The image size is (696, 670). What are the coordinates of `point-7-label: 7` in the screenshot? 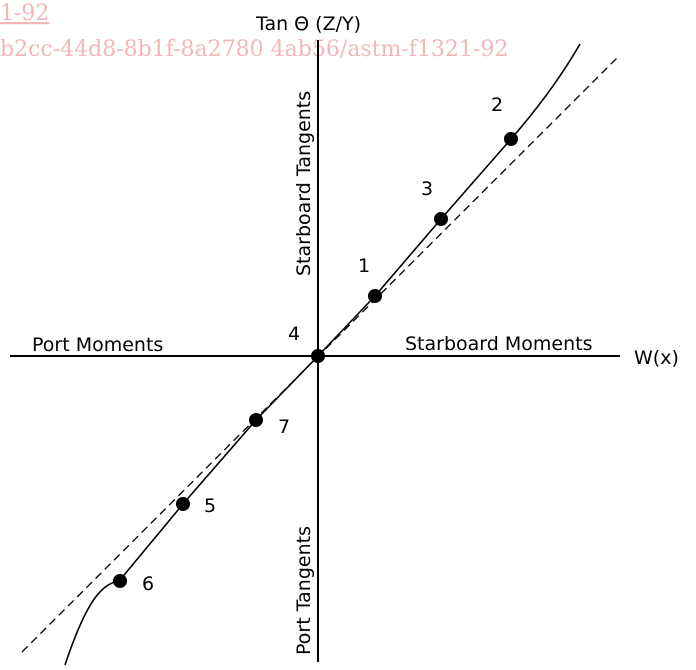 It's located at (284, 427).